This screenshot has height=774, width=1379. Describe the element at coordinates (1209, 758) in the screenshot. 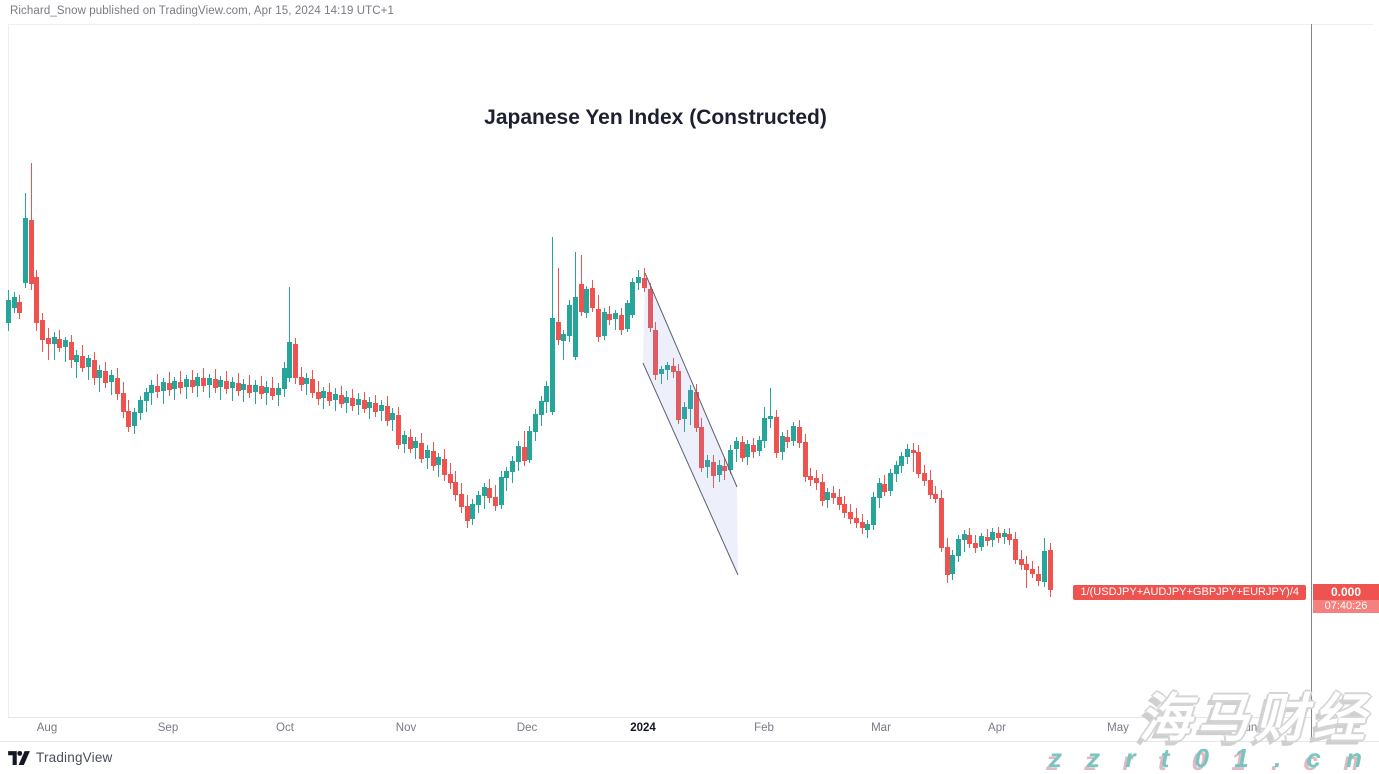

I see `watermark-url: z z r t 0 1 . c n` at that location.